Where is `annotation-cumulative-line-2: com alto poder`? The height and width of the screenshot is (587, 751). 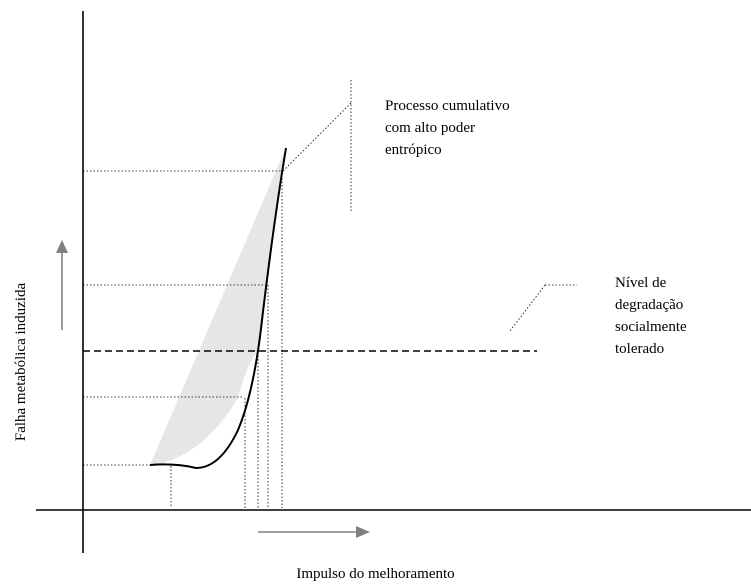
annotation-cumulative-line-2: com alto poder is located at coordinates (430, 128).